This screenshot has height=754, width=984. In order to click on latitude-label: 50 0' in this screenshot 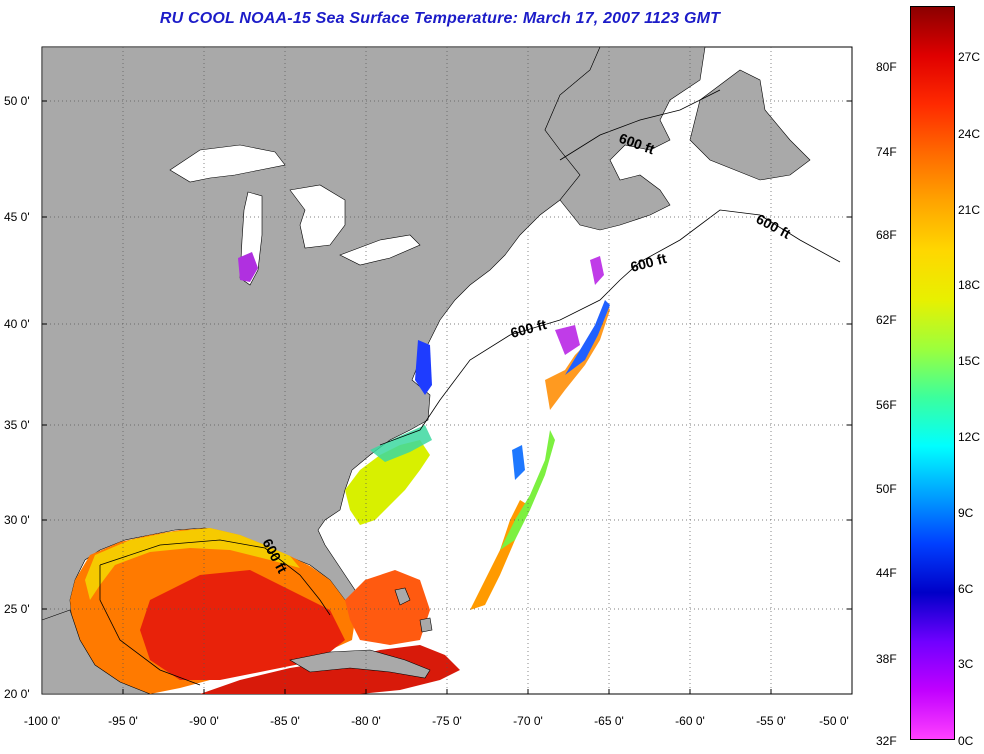, I will do `click(17, 101)`.